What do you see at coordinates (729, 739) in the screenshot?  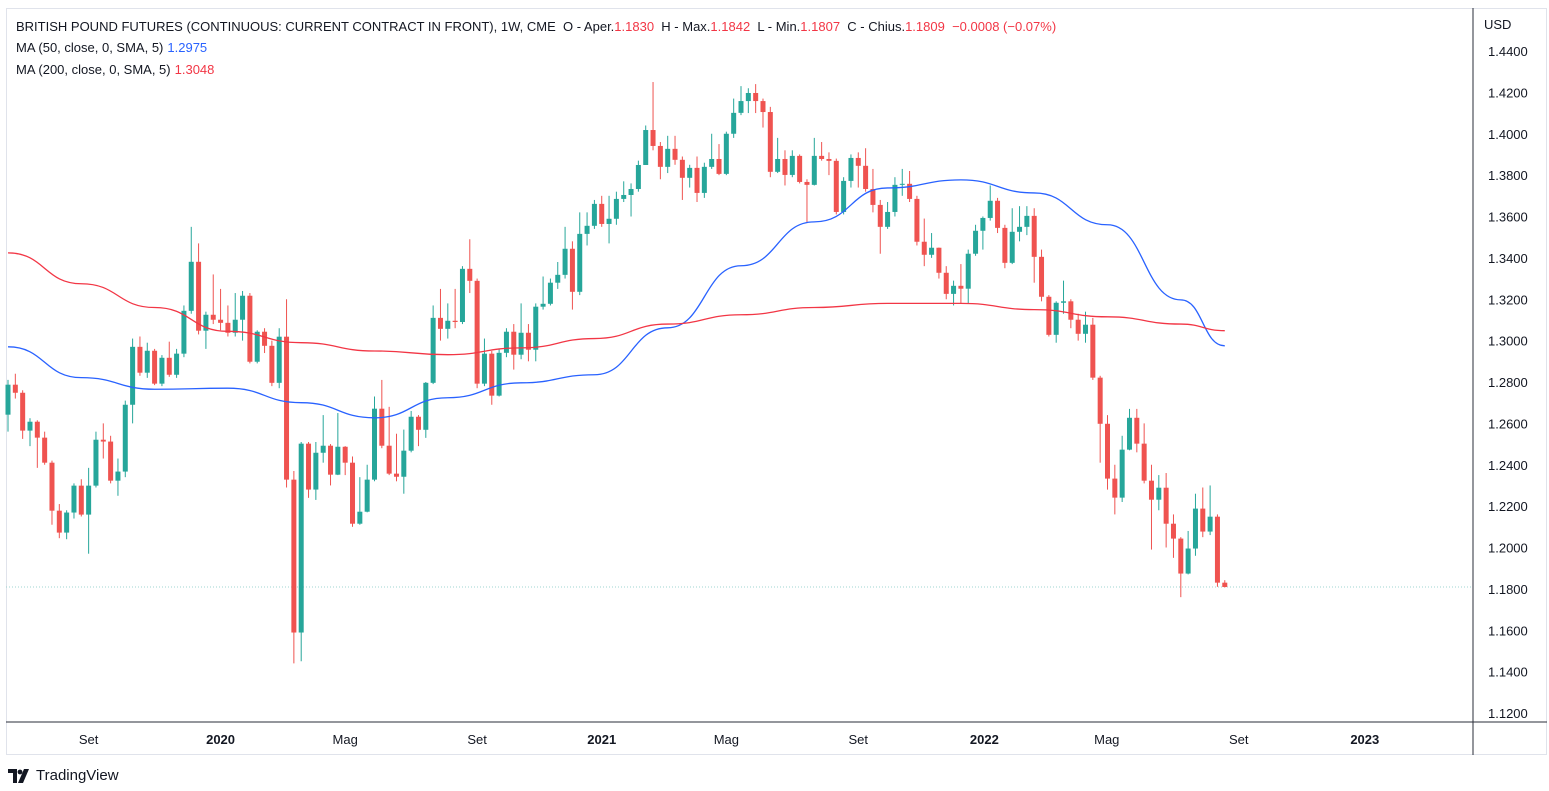 I see `time-axis: Set 2020 Mag Set 2021 Mag Set 2022 Mag Set 2023` at bounding box center [729, 739].